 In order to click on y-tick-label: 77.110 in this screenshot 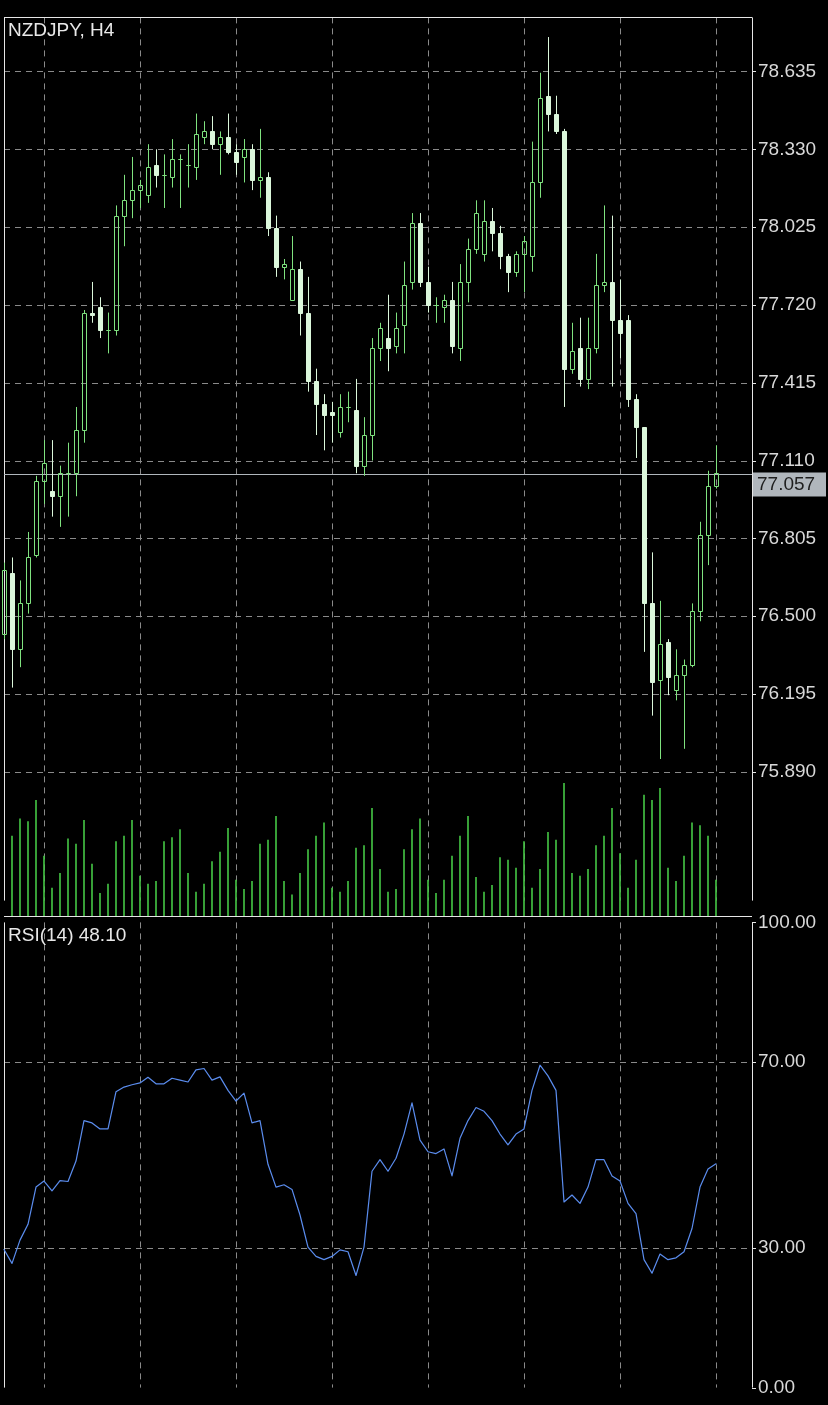, I will do `click(786, 459)`.